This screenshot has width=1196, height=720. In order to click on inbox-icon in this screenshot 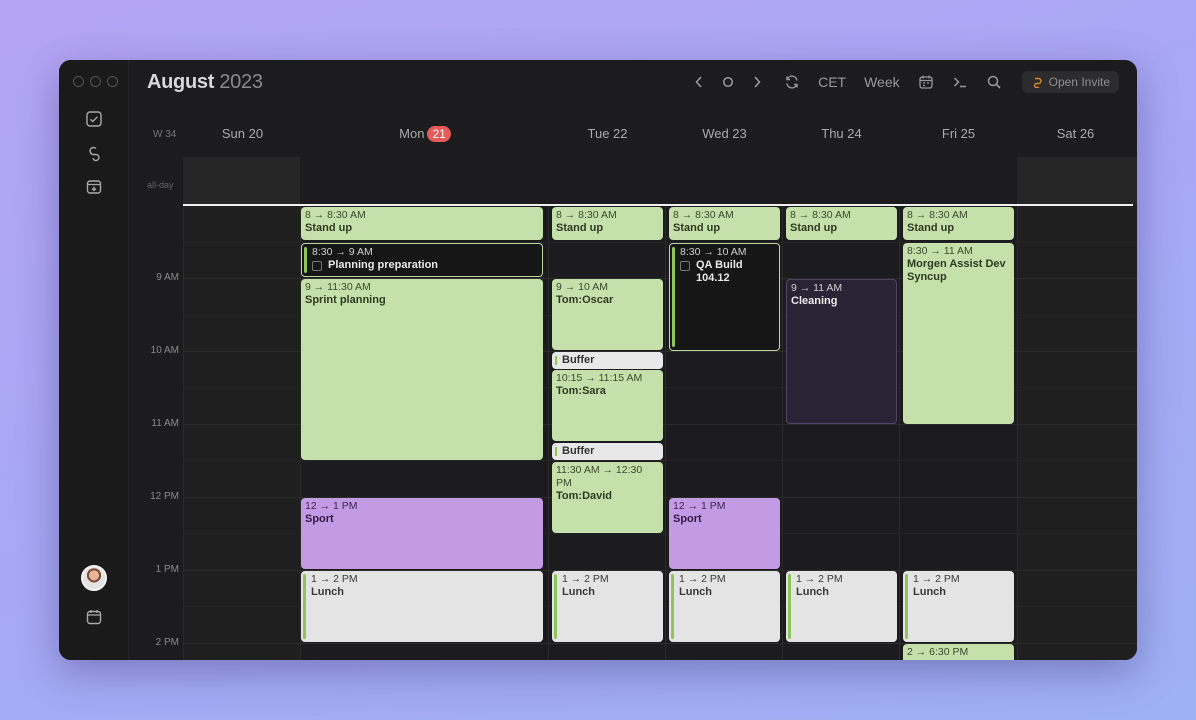, I will do `click(94, 187)`.